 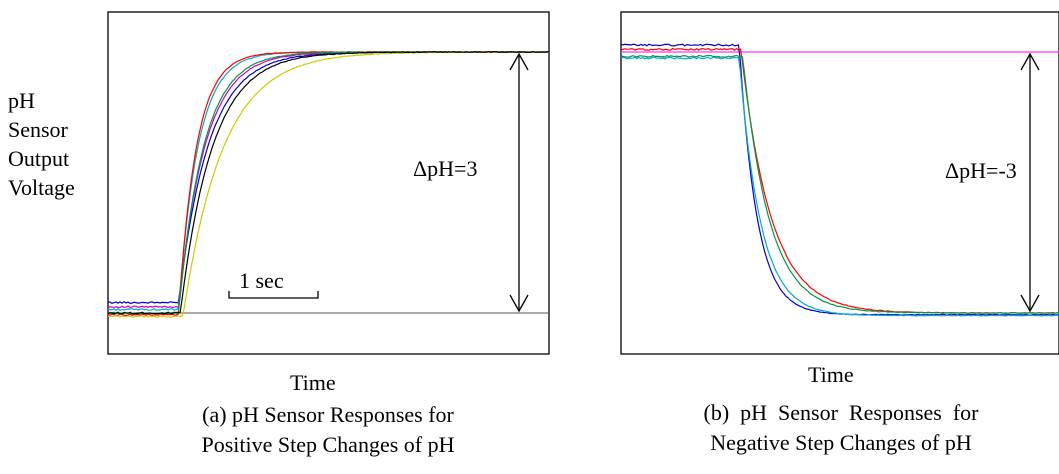 I want to click on y-axis-label-line: pH, so click(x=21, y=100).